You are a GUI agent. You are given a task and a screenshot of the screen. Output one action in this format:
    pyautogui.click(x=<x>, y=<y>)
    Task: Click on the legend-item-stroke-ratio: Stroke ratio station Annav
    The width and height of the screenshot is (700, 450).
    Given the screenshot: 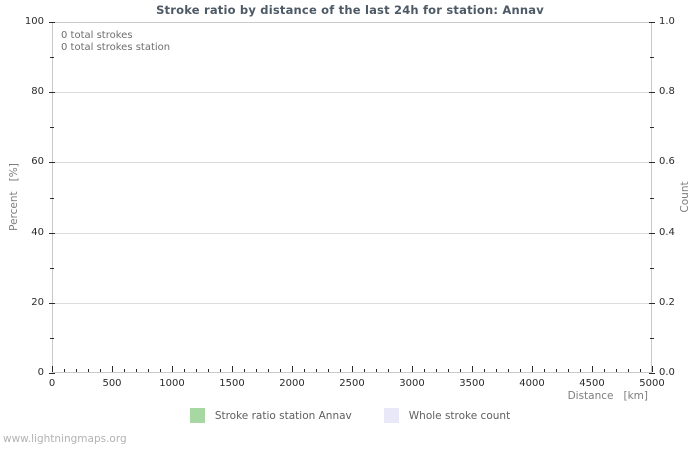 What is the action you would take?
    pyautogui.click(x=270, y=415)
    